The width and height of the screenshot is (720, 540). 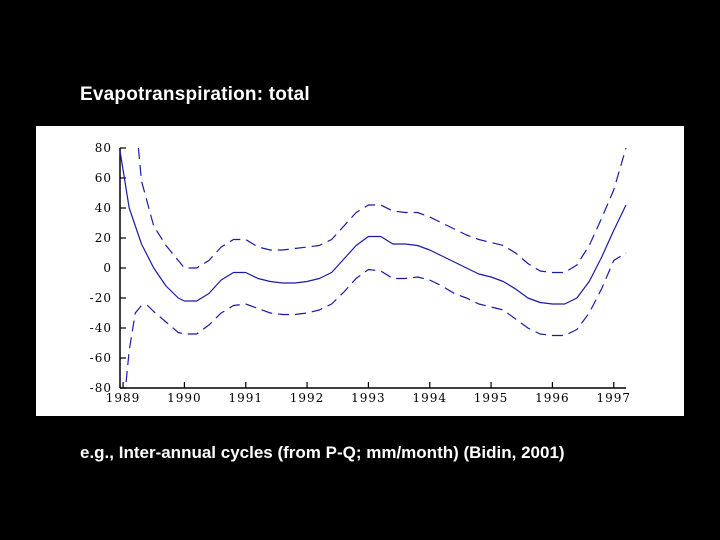 What do you see at coordinates (195, 94) in the screenshot?
I see `slide-title: Evapotranspiration: total` at bounding box center [195, 94].